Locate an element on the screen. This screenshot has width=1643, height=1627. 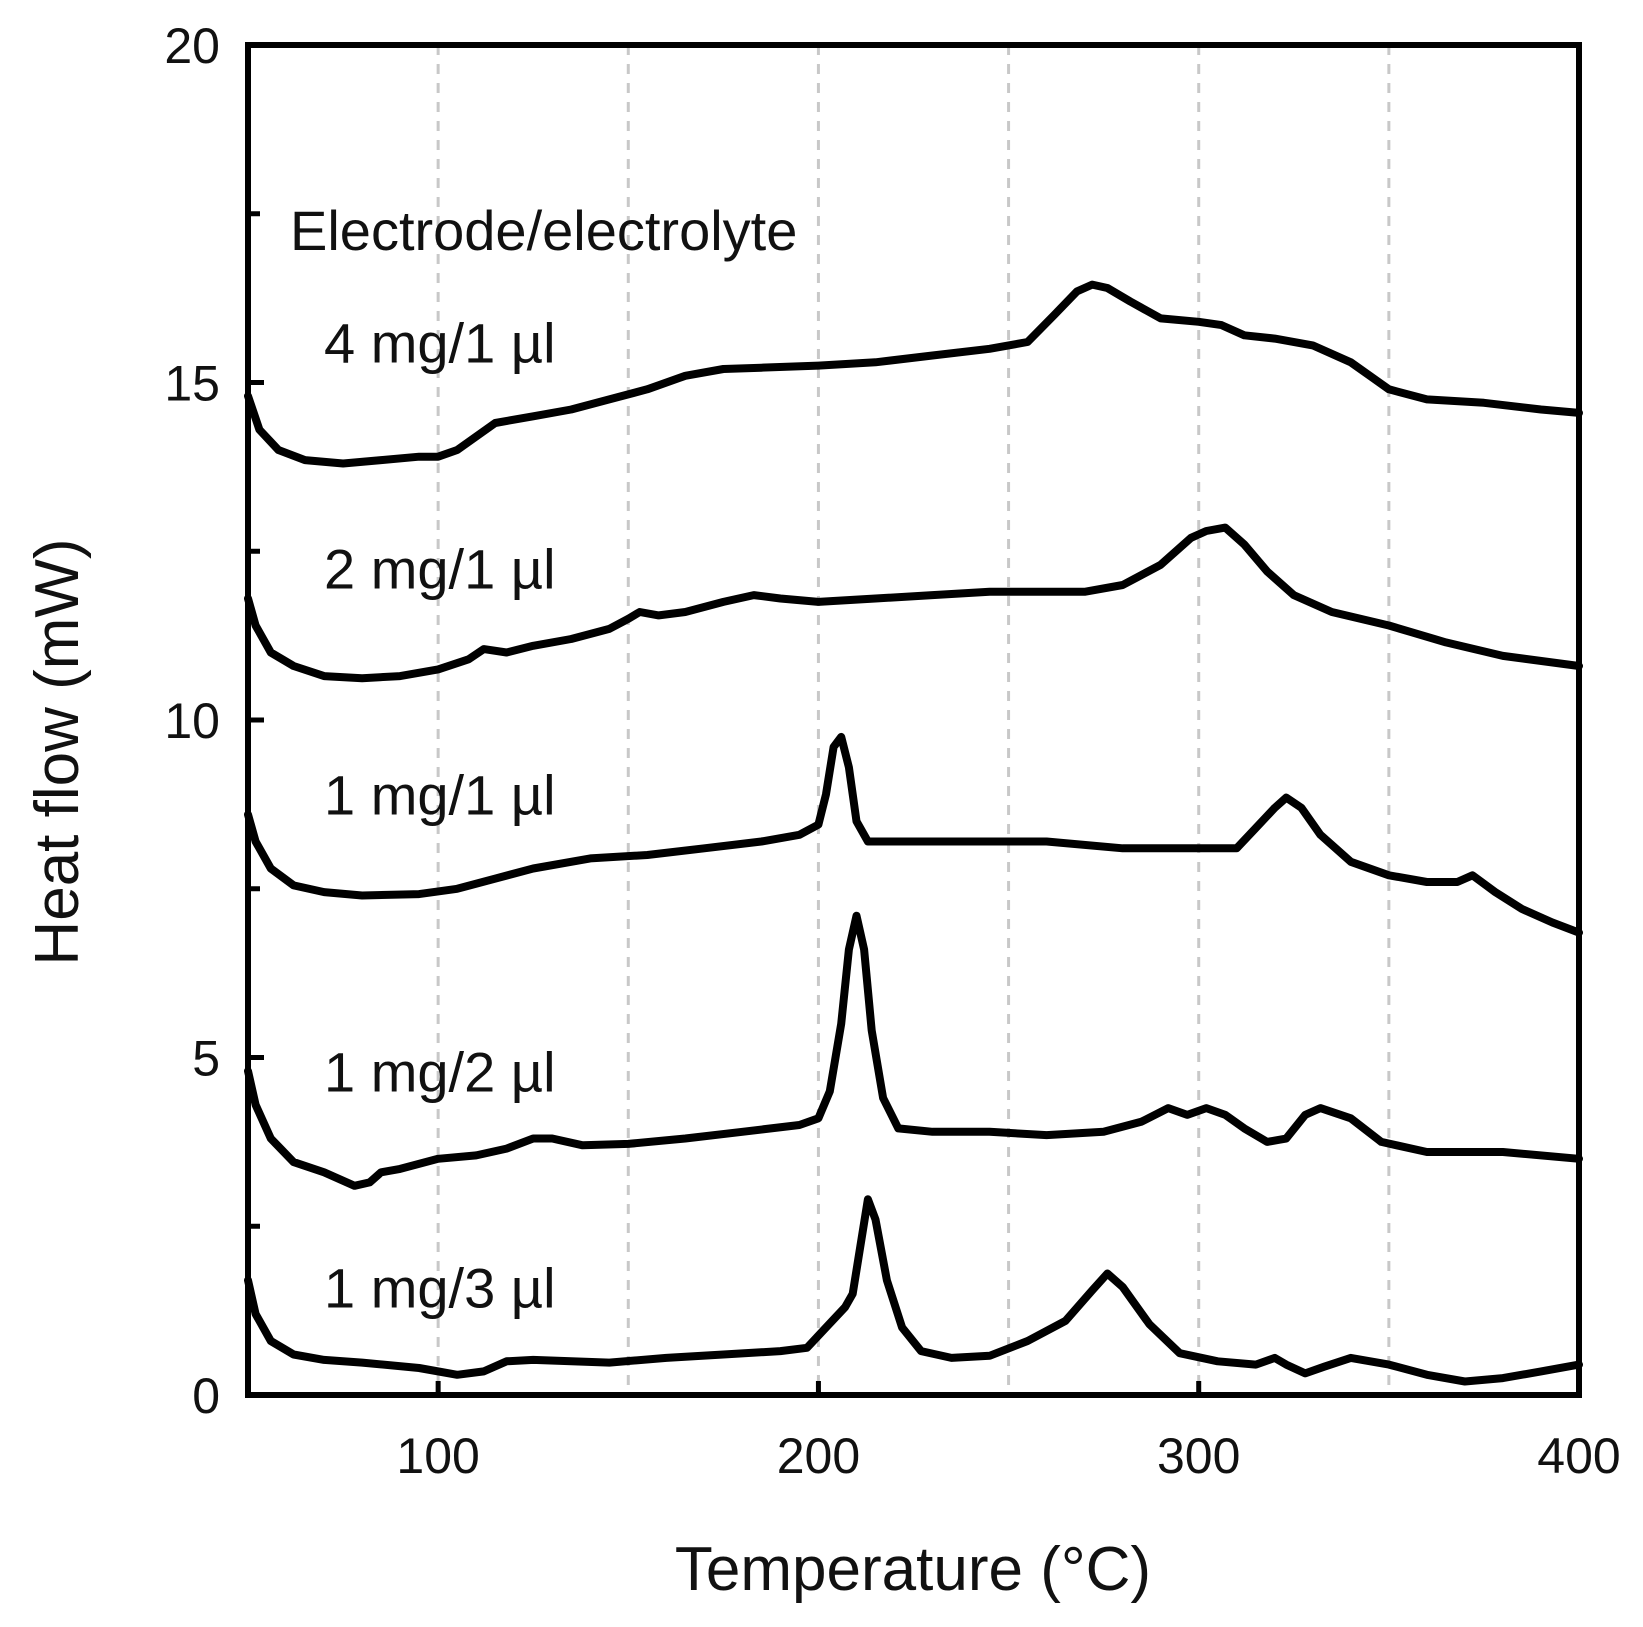
series-label-3: 1 mg/1 µl is located at coordinates (439, 795).